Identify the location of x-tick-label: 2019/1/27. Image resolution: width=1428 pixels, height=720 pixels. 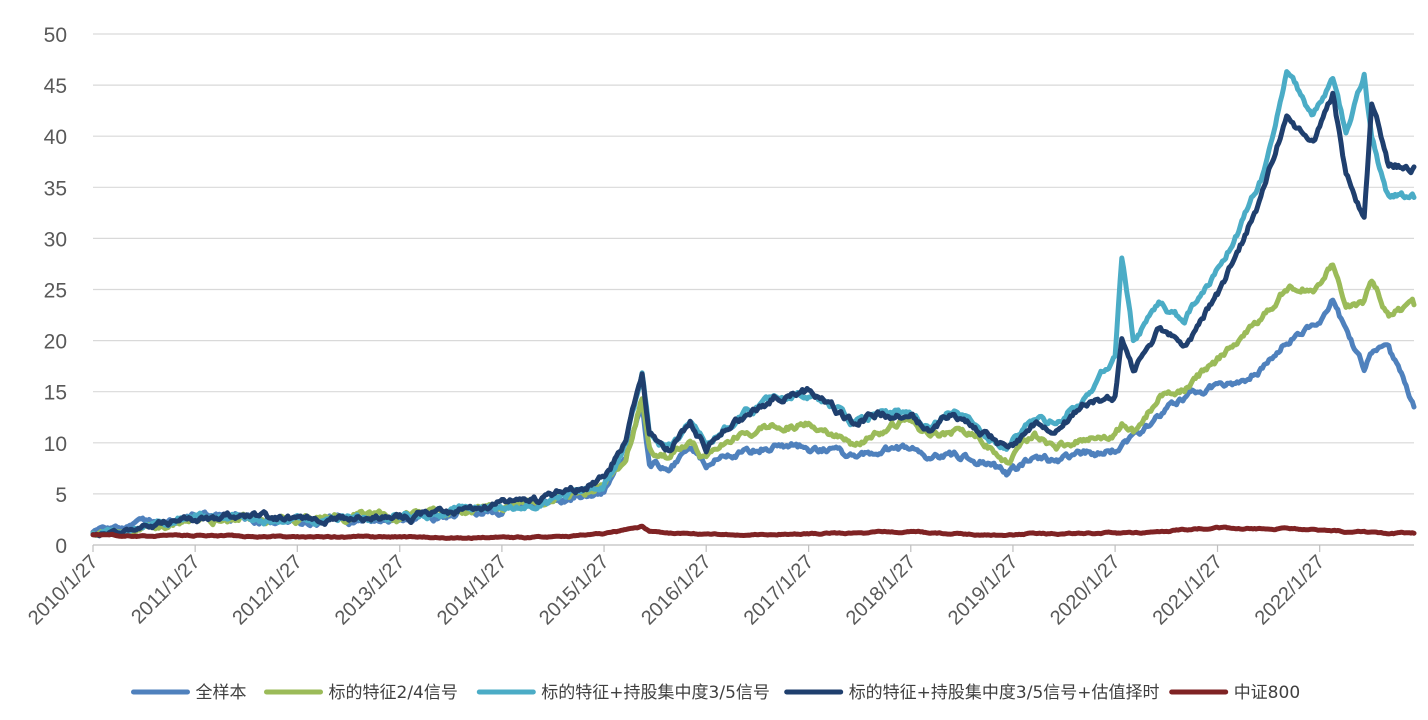
(983, 590).